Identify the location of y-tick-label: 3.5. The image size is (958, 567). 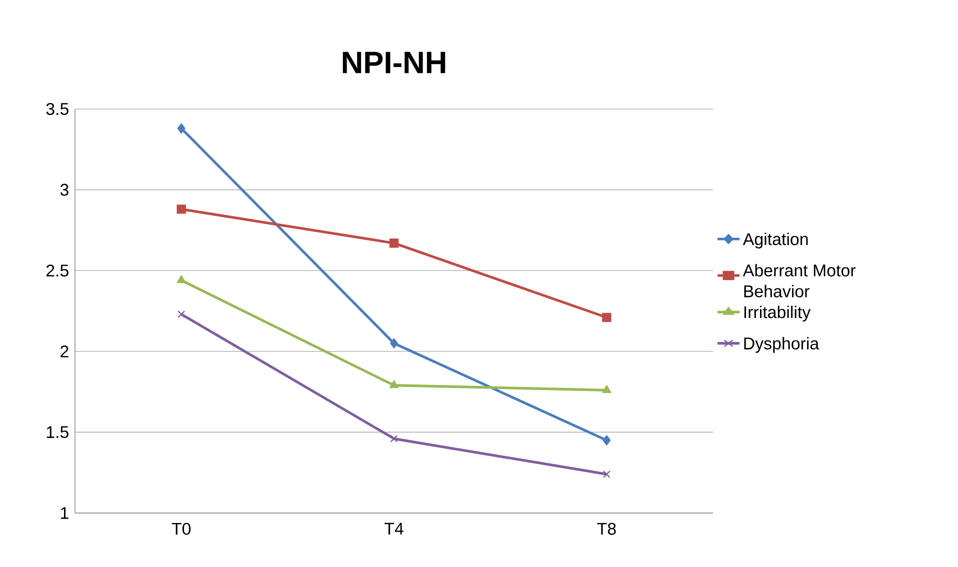
(57, 109).